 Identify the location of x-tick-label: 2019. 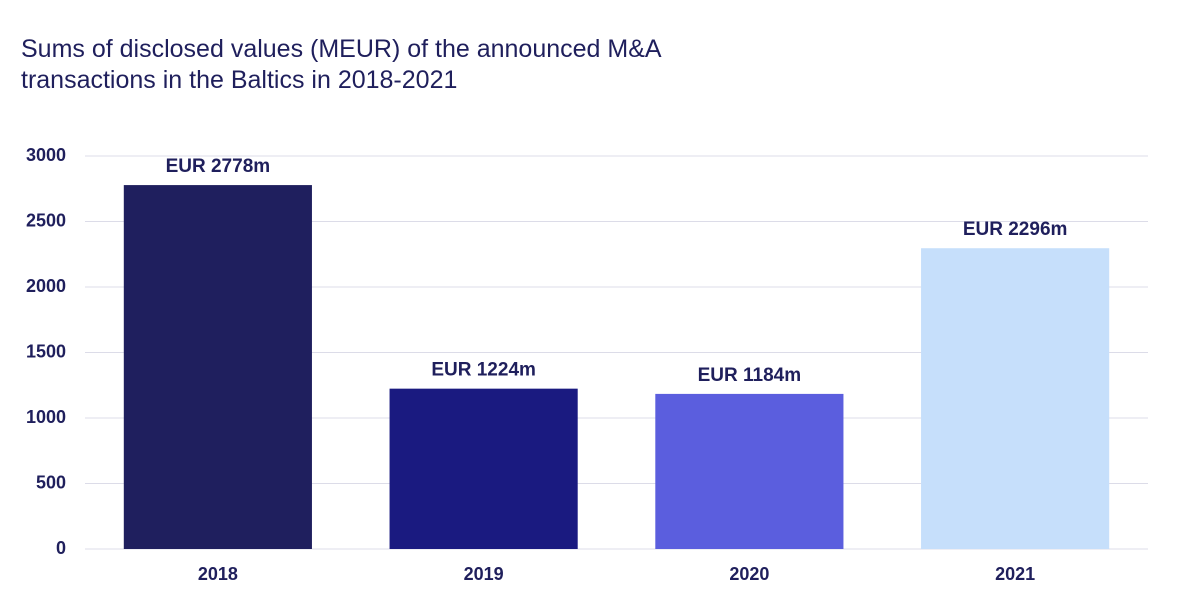
(484, 574).